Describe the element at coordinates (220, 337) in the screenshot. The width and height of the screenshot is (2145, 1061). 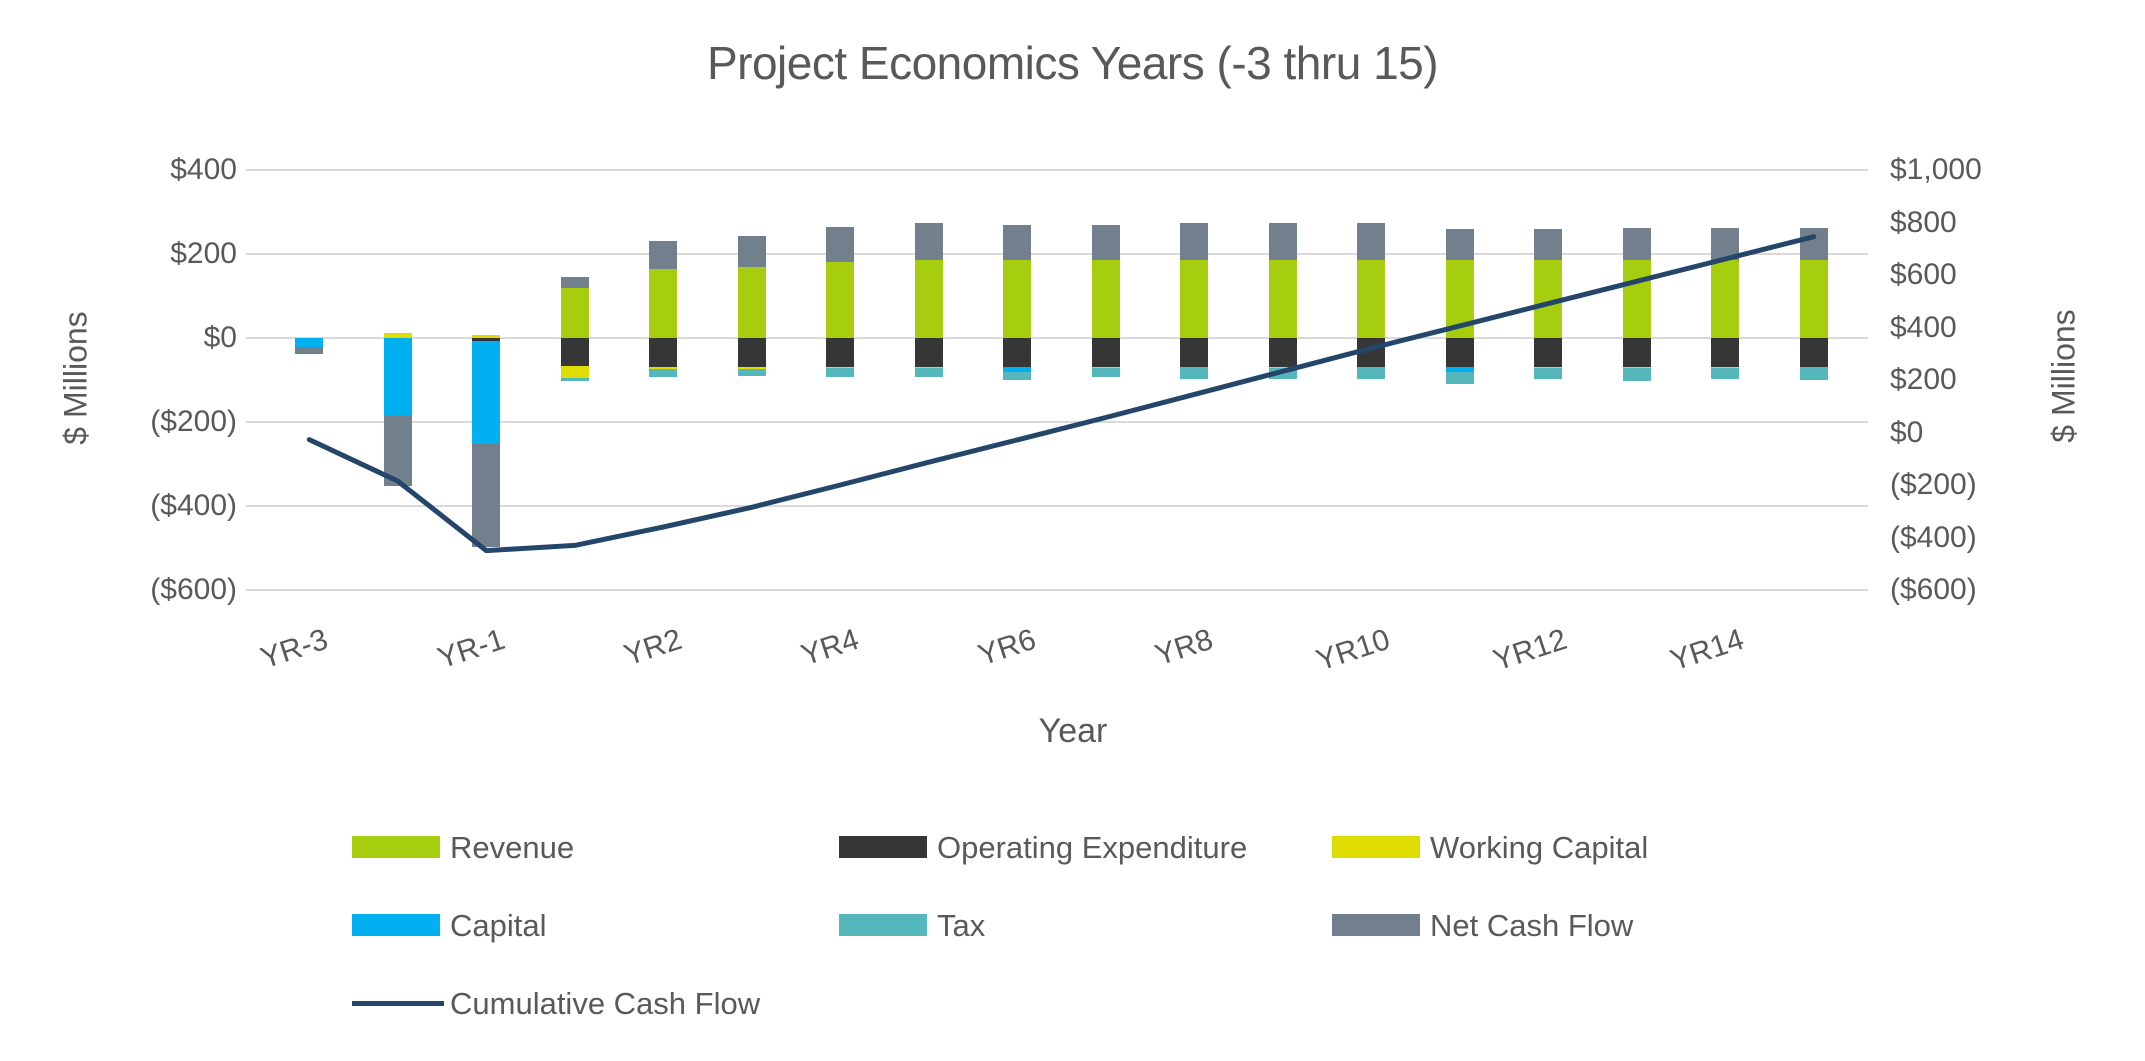
I see `left-axis-tick: $0` at that location.